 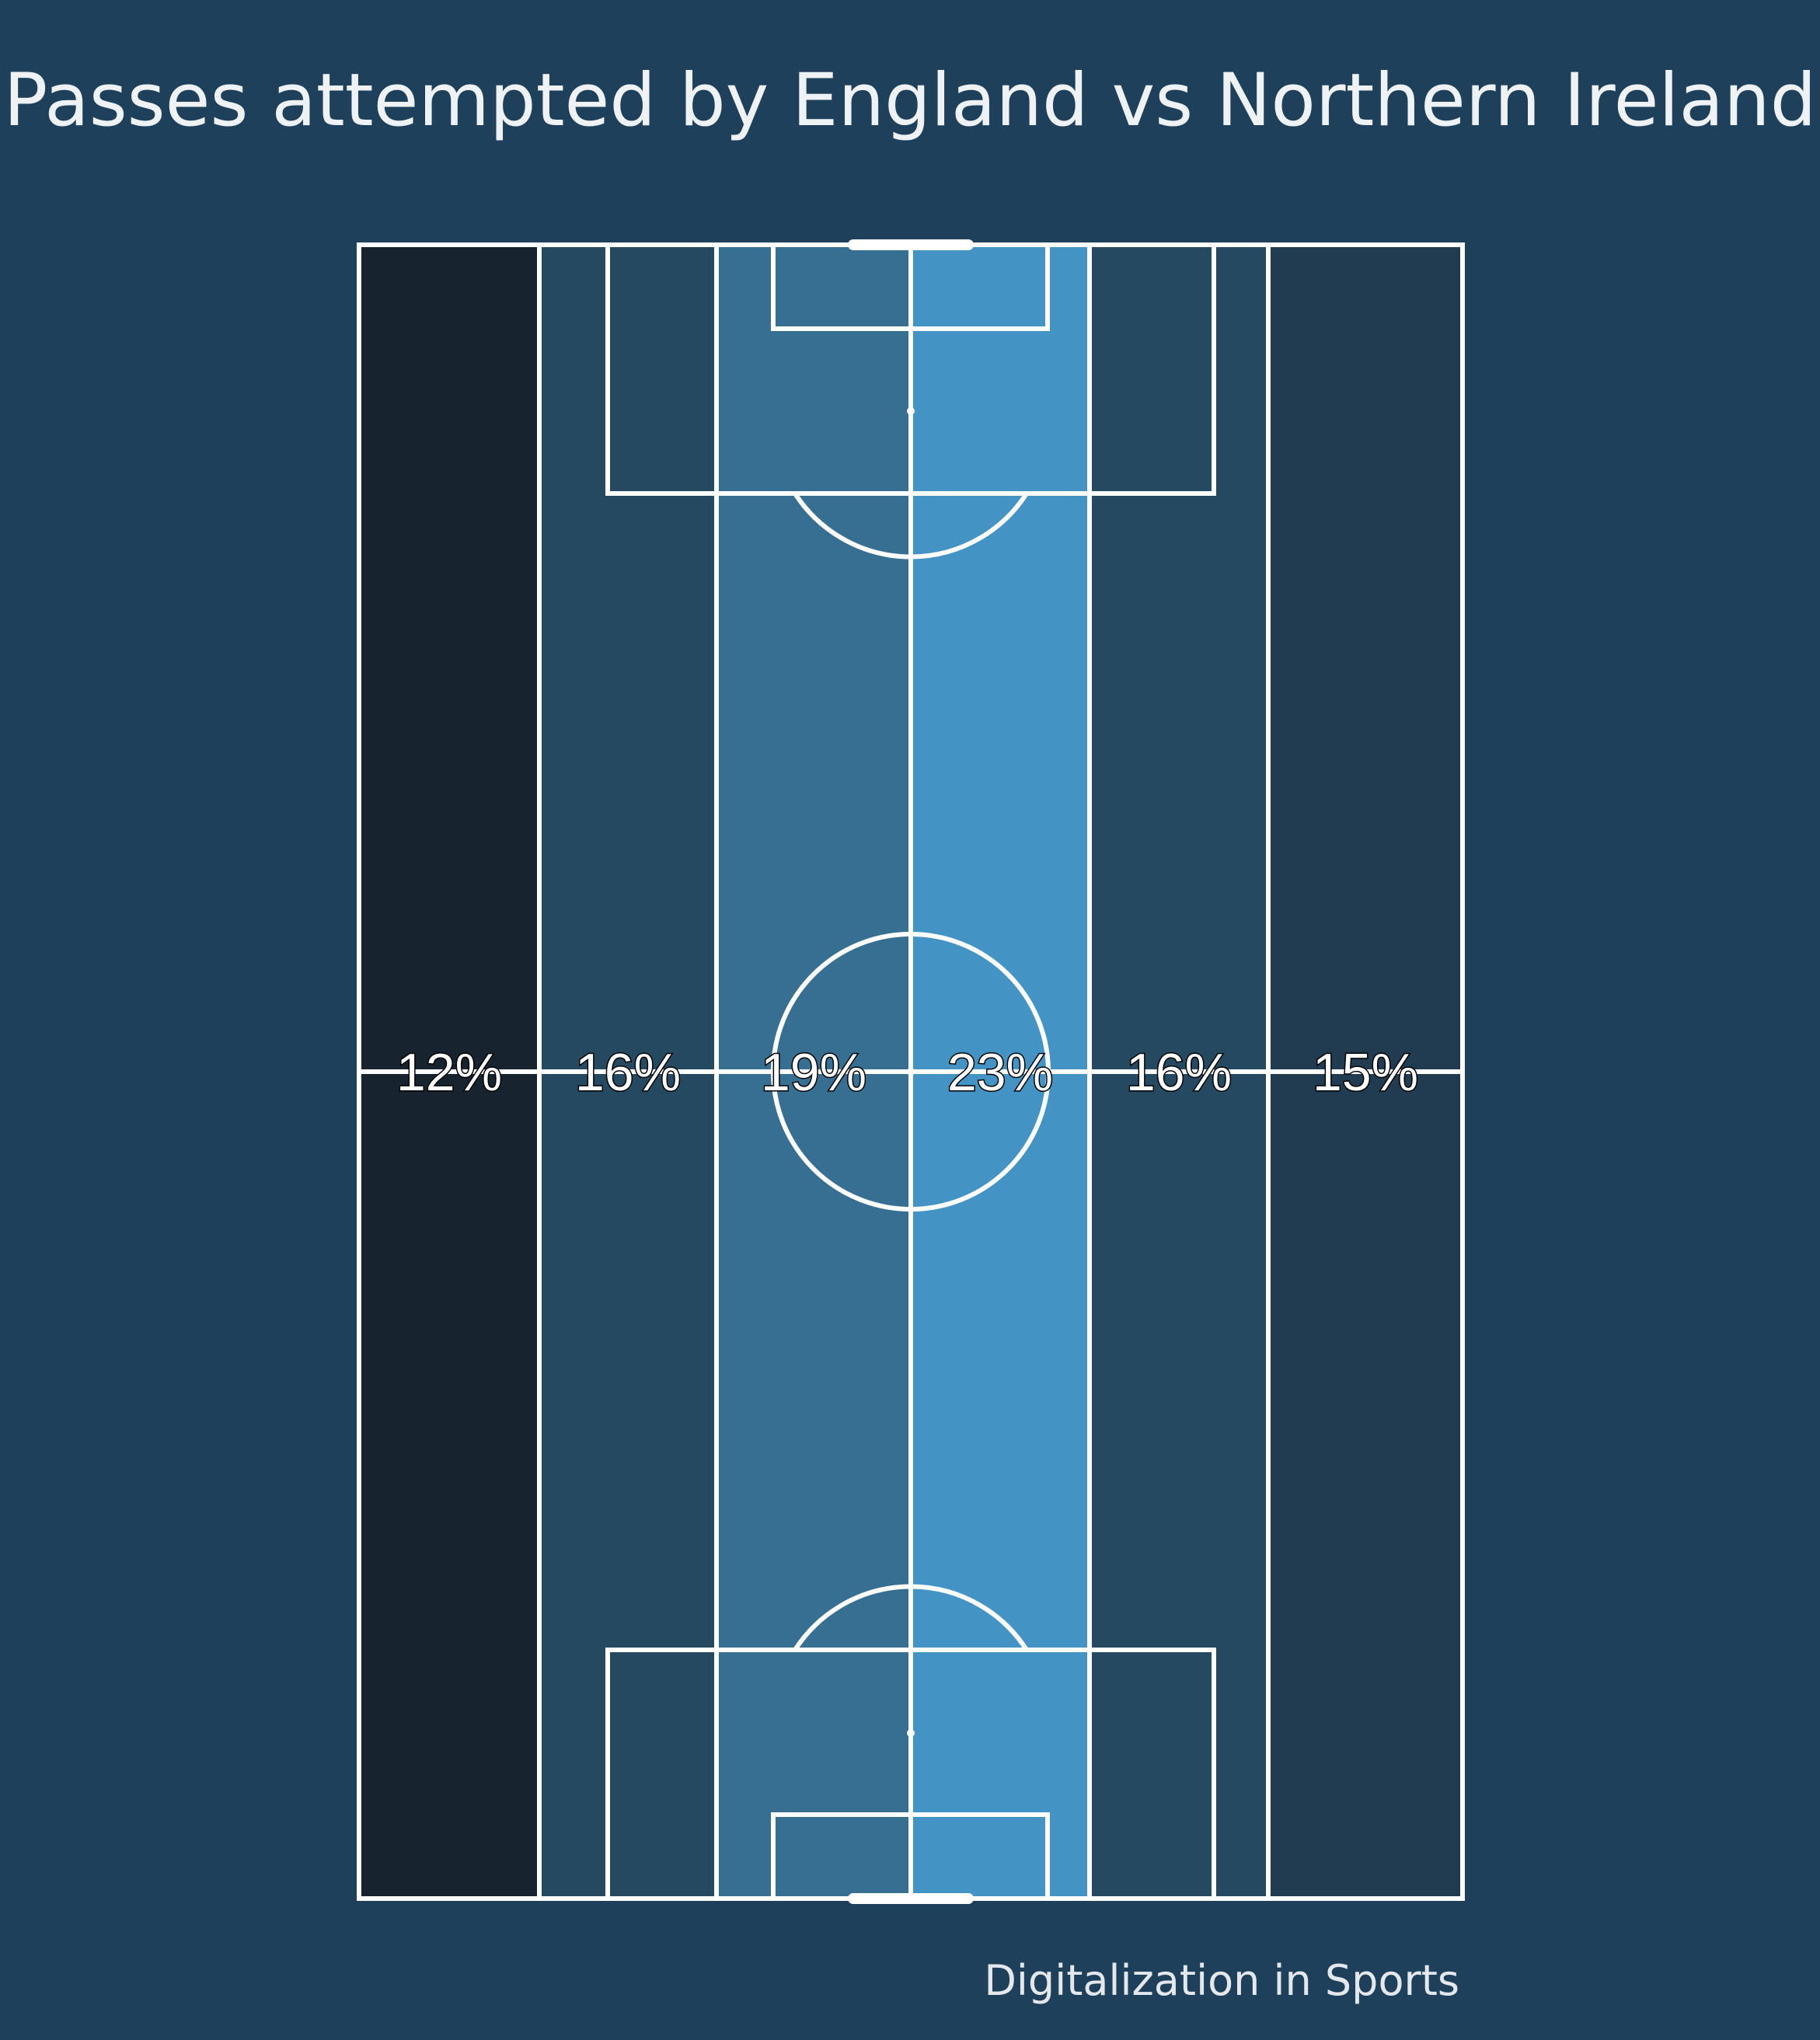 I want to click on lane-percentage-label: 19%, so click(x=813, y=1072).